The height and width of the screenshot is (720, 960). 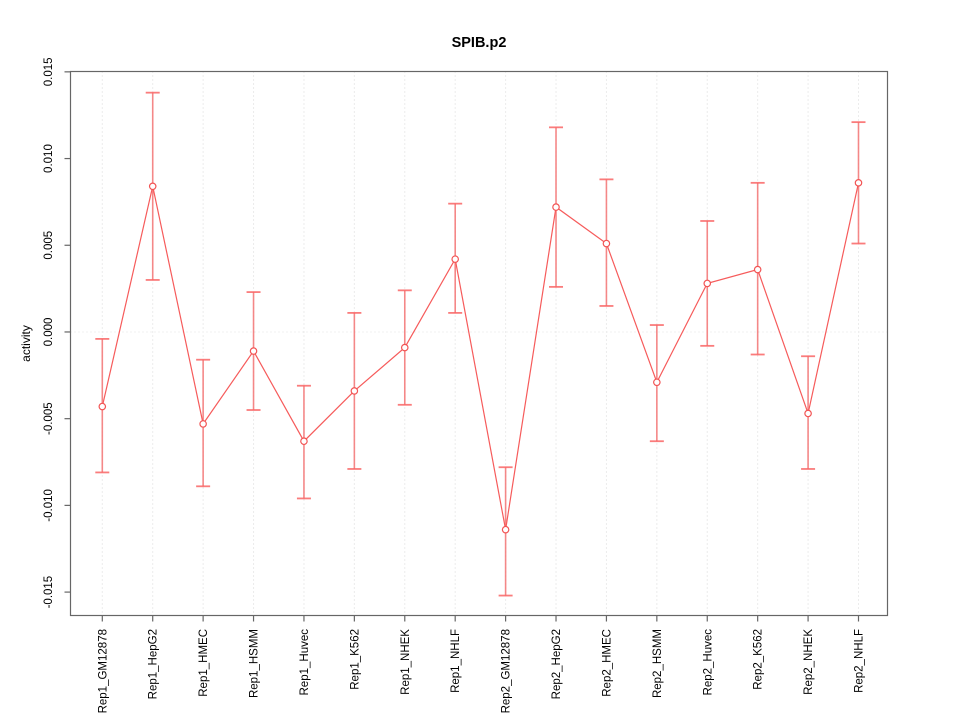 What do you see at coordinates (49, 505) in the screenshot?
I see `y-tick-label: -0.010` at bounding box center [49, 505].